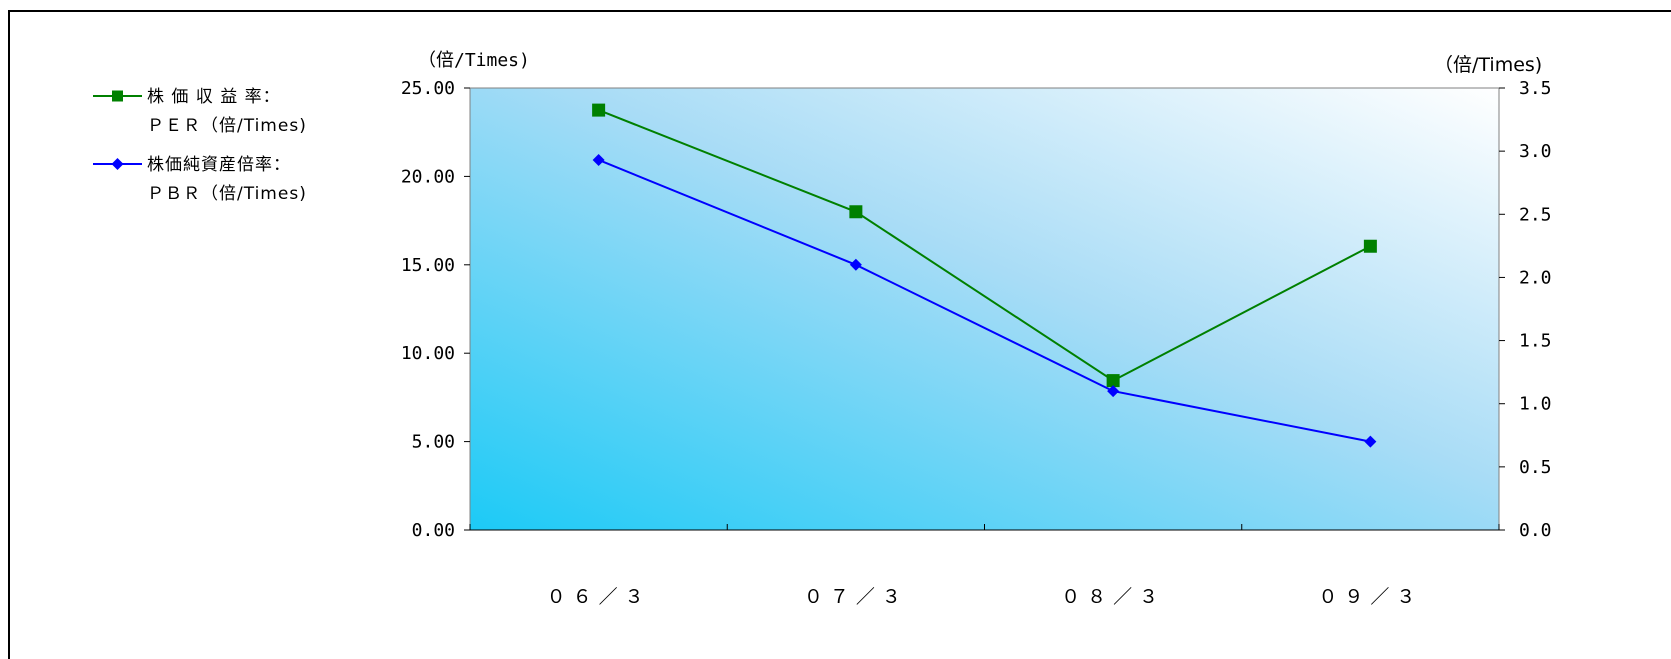 The height and width of the screenshot is (659, 1671). What do you see at coordinates (219, 165) in the screenshot?
I see `legend-pbr-label-1: 株価純資産倍率：` at bounding box center [219, 165].